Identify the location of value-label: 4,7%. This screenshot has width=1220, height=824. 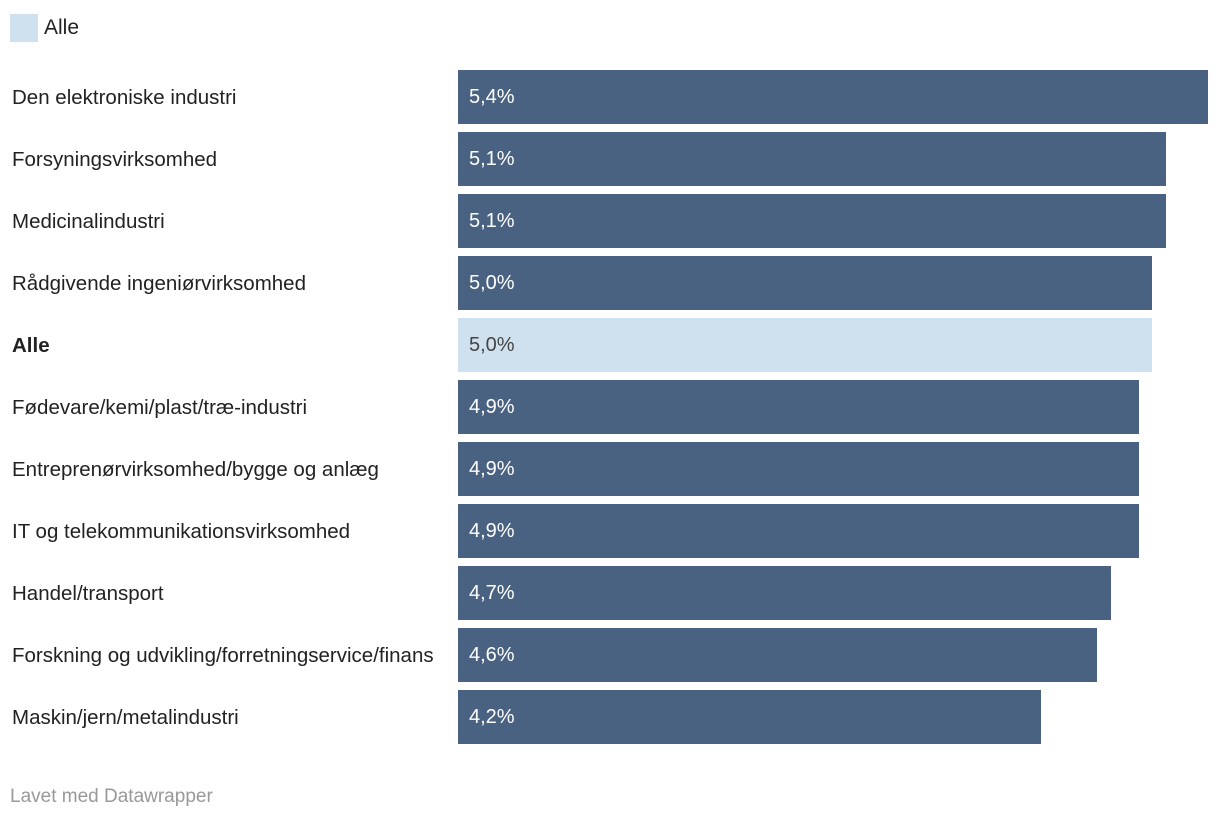
(492, 593).